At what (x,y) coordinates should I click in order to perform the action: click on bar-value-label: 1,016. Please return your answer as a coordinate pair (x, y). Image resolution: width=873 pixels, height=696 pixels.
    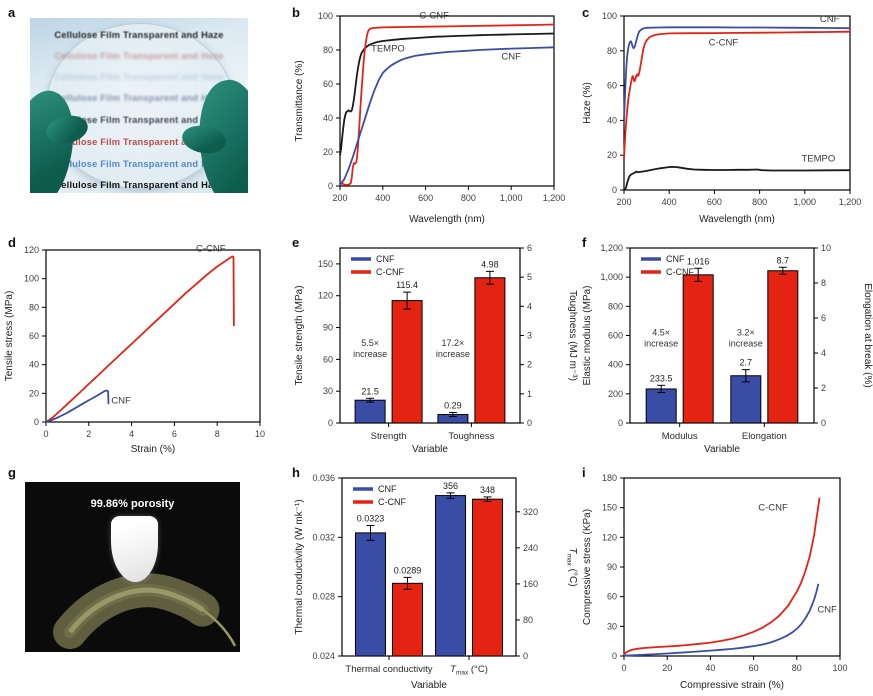
    Looking at the image, I should click on (698, 261).